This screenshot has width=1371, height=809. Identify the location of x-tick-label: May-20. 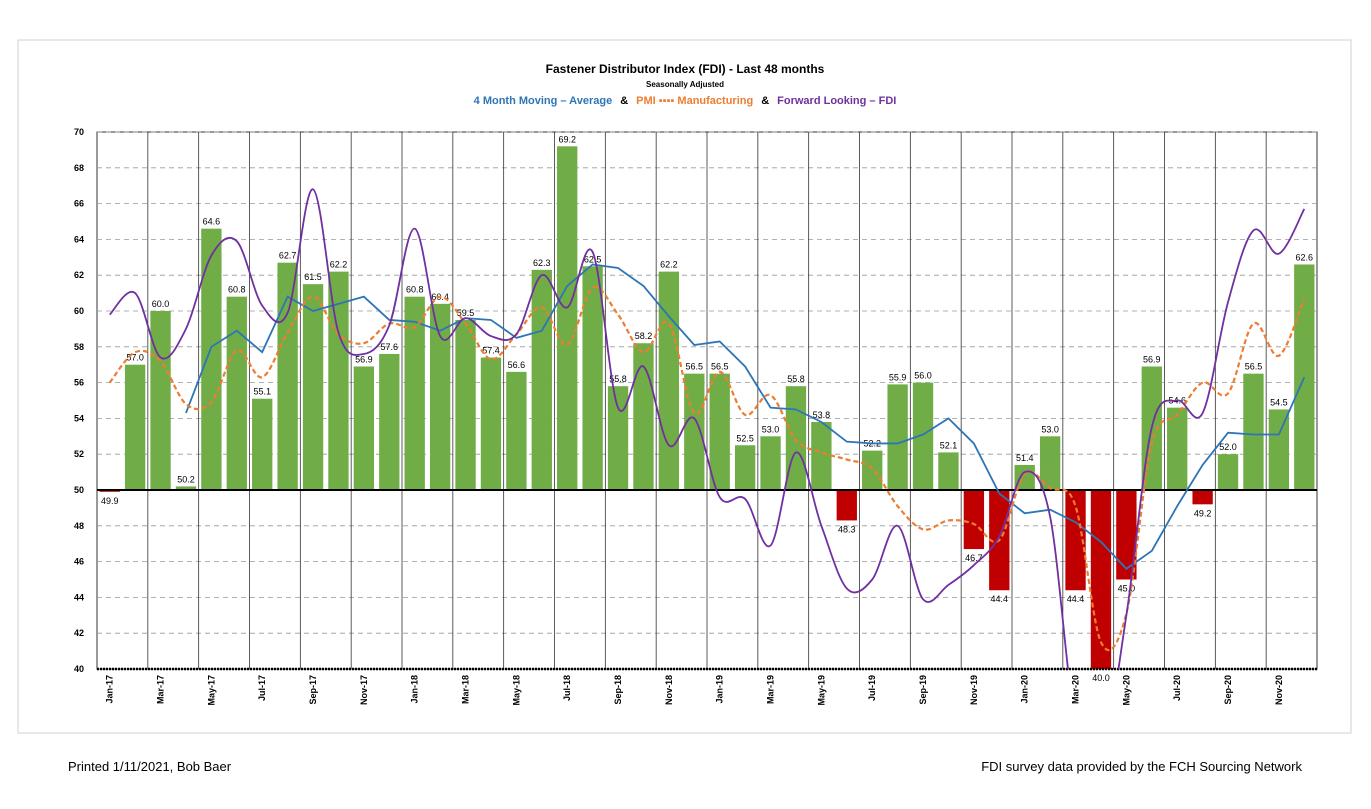
(1126, 690).